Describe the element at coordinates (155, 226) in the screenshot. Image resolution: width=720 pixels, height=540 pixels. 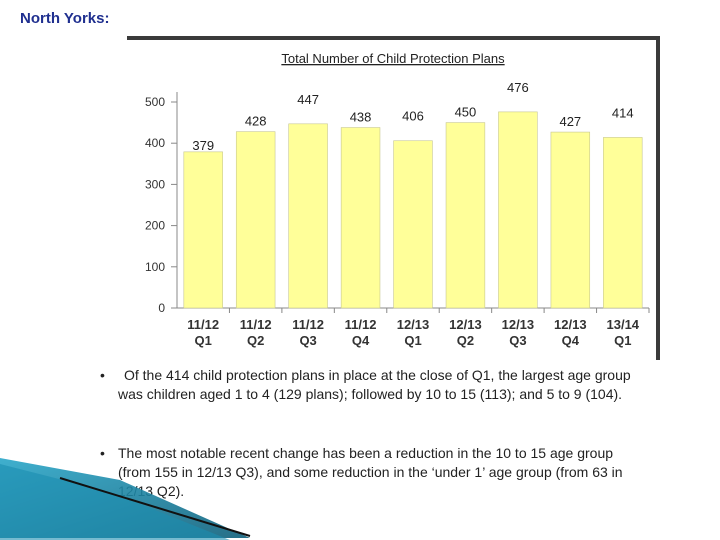
I see `y-tick-label: 200` at that location.